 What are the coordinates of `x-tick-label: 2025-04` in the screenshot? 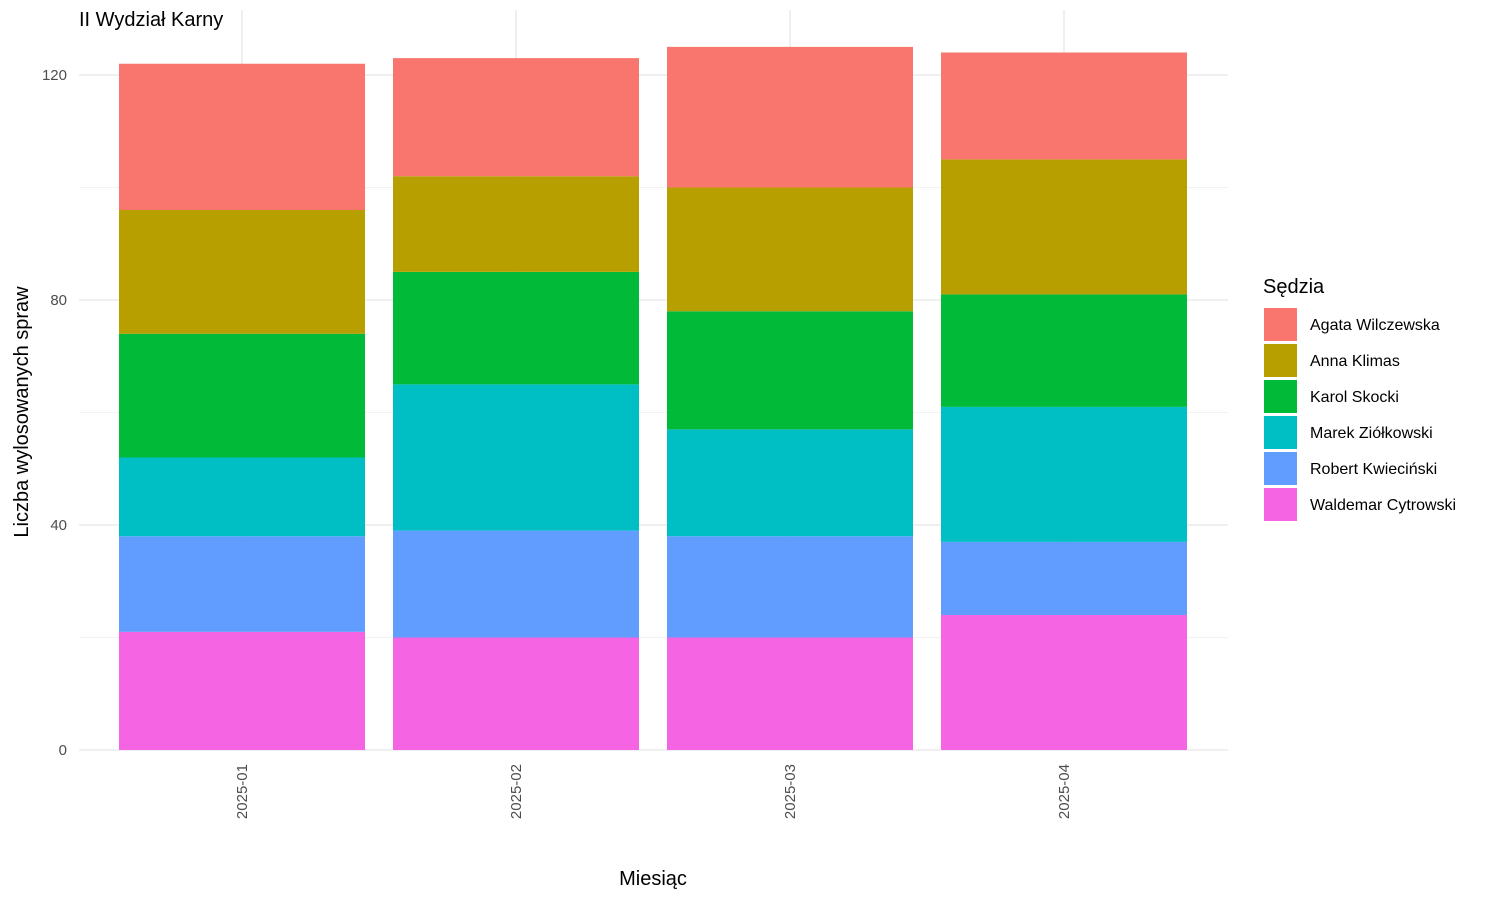 It's located at (1064, 791).